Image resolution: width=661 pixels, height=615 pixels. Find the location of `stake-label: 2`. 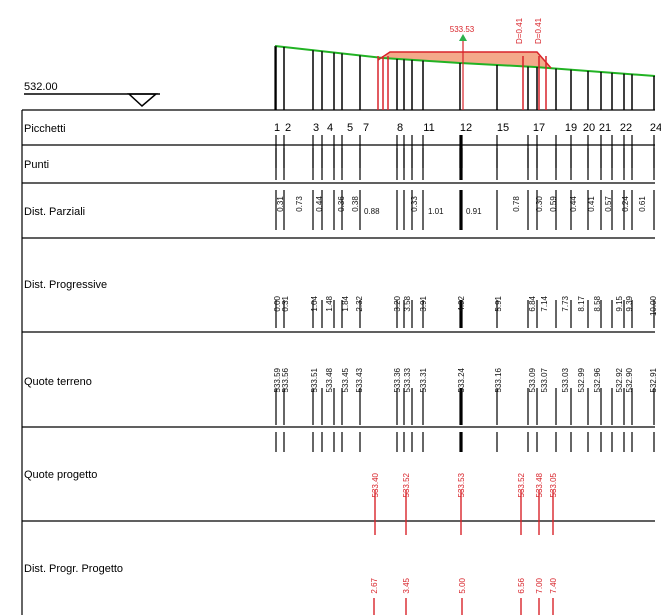

stake-label: 2 is located at coordinates (288, 128).